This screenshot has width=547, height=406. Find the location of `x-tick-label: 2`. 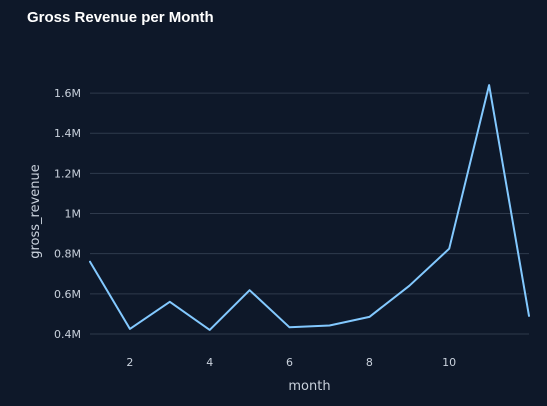

x-tick-label: 2 is located at coordinates (129, 362).